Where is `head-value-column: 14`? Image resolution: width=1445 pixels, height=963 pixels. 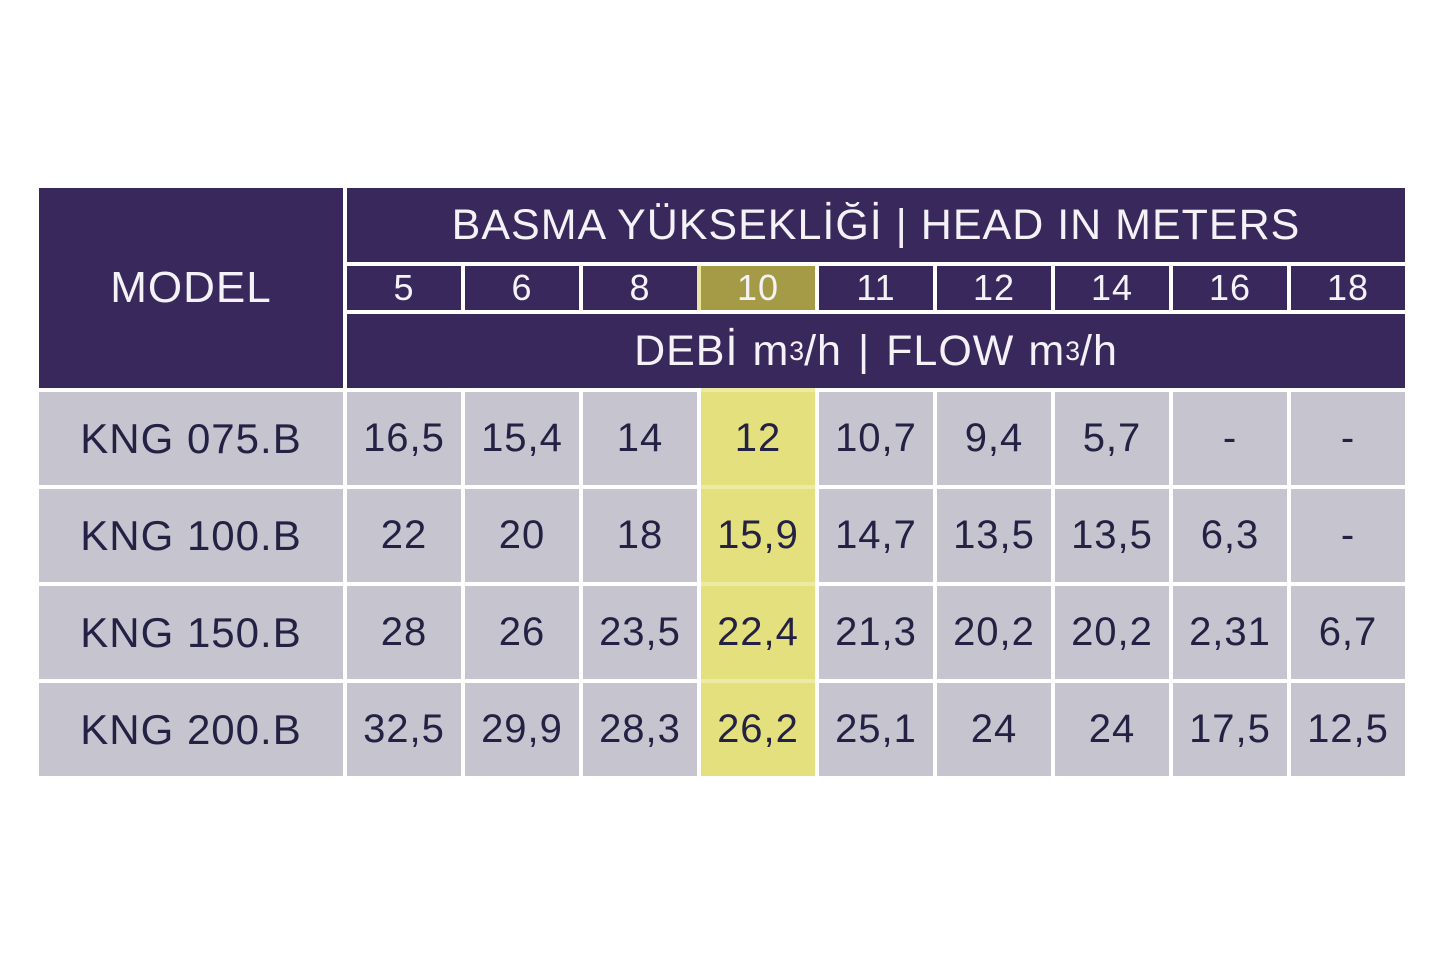 head-value-column: 14 is located at coordinates (1112, 288).